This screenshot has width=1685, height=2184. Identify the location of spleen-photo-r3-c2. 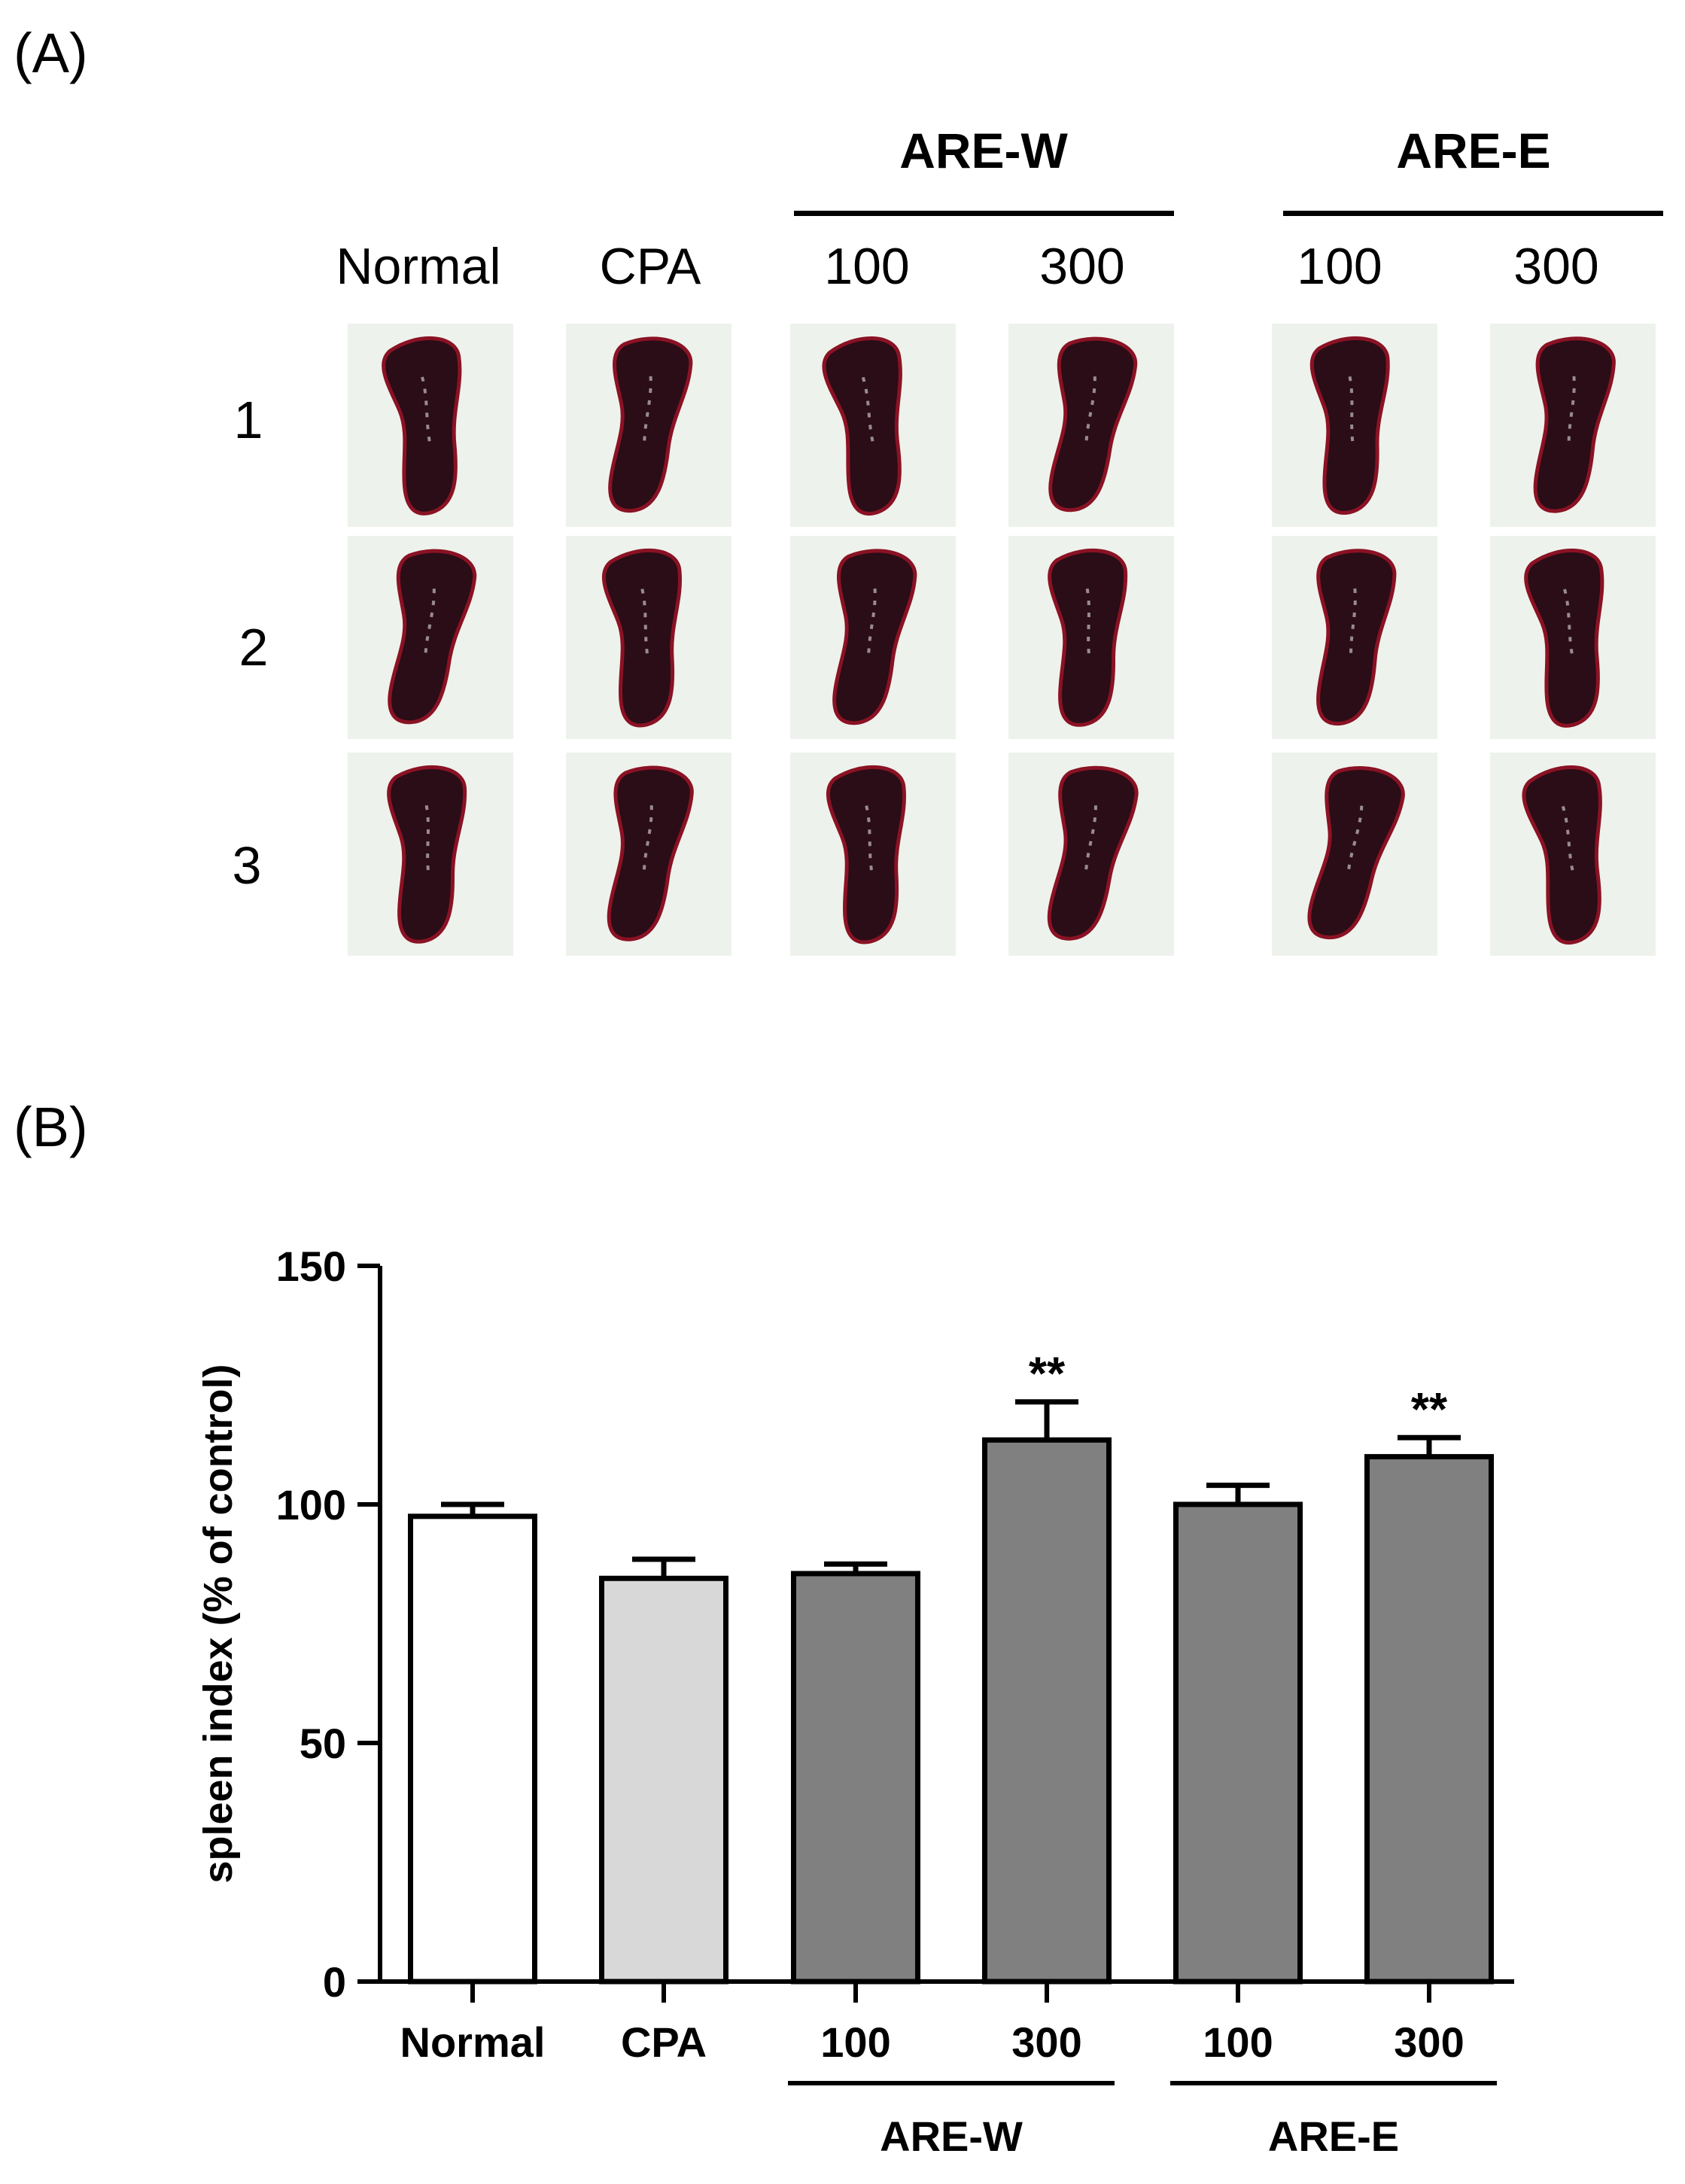
(648, 854).